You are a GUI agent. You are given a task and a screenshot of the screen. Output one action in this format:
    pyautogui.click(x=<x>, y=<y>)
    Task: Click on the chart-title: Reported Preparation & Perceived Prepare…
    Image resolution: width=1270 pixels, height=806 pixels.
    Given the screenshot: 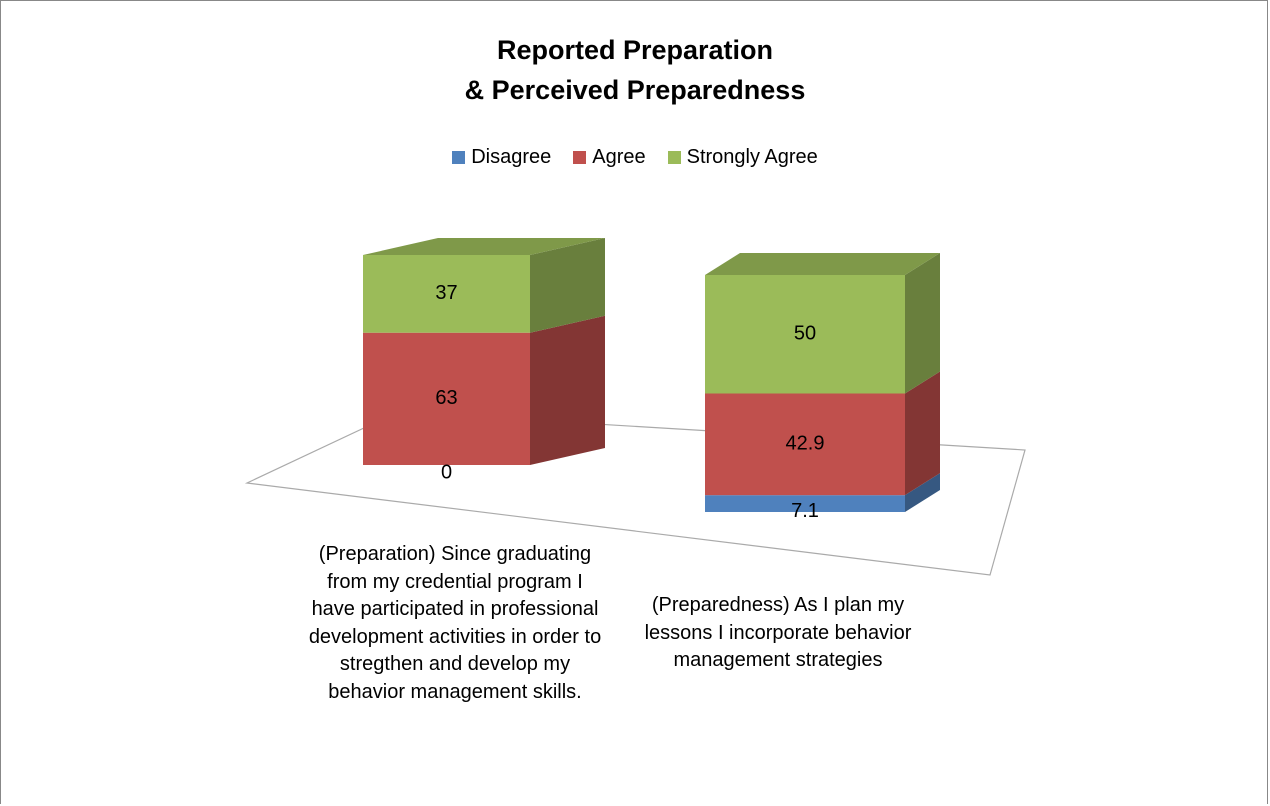 What is the action you would take?
    pyautogui.click(x=635, y=70)
    